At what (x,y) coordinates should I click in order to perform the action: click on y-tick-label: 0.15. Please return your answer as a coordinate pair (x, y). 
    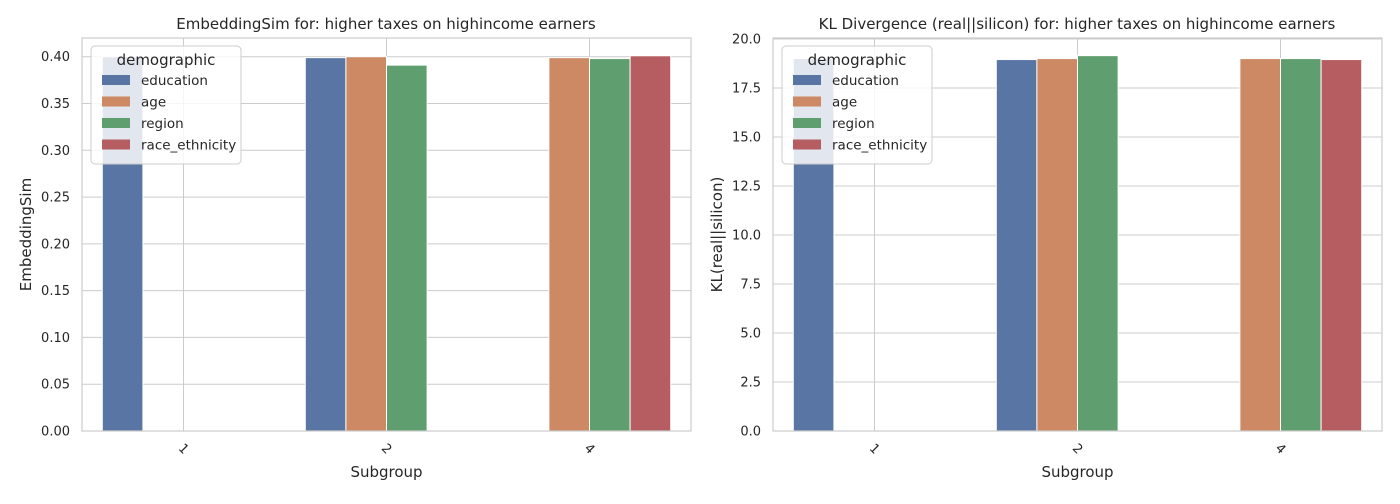
    Looking at the image, I should click on (55, 291).